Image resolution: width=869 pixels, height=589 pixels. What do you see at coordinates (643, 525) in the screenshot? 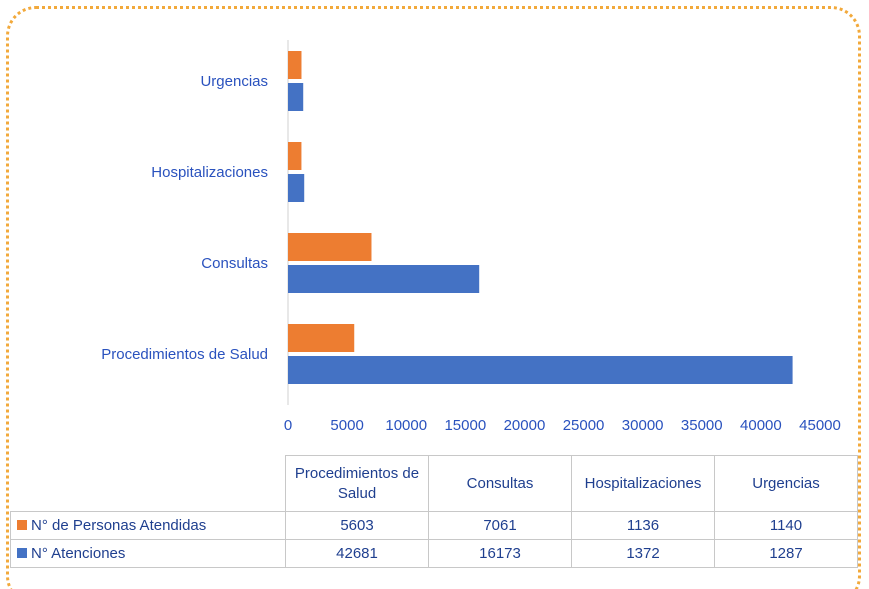
I see `table-value: 1136` at bounding box center [643, 525].